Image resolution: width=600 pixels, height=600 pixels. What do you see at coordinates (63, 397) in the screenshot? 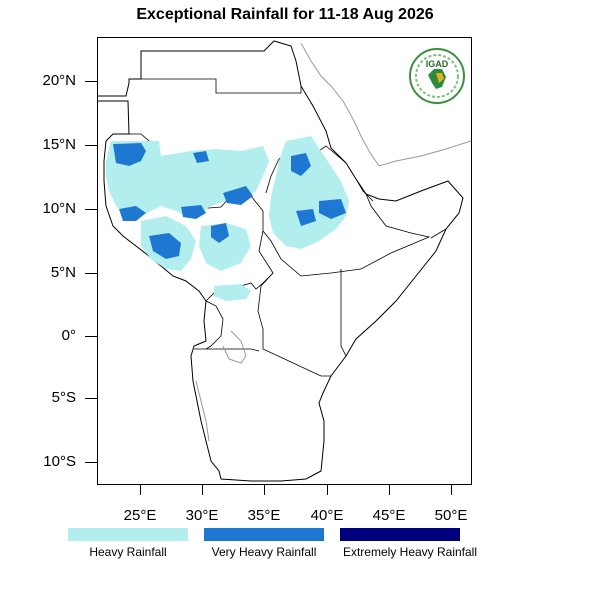
I see `lat-label-5s: 5°S` at bounding box center [63, 397].